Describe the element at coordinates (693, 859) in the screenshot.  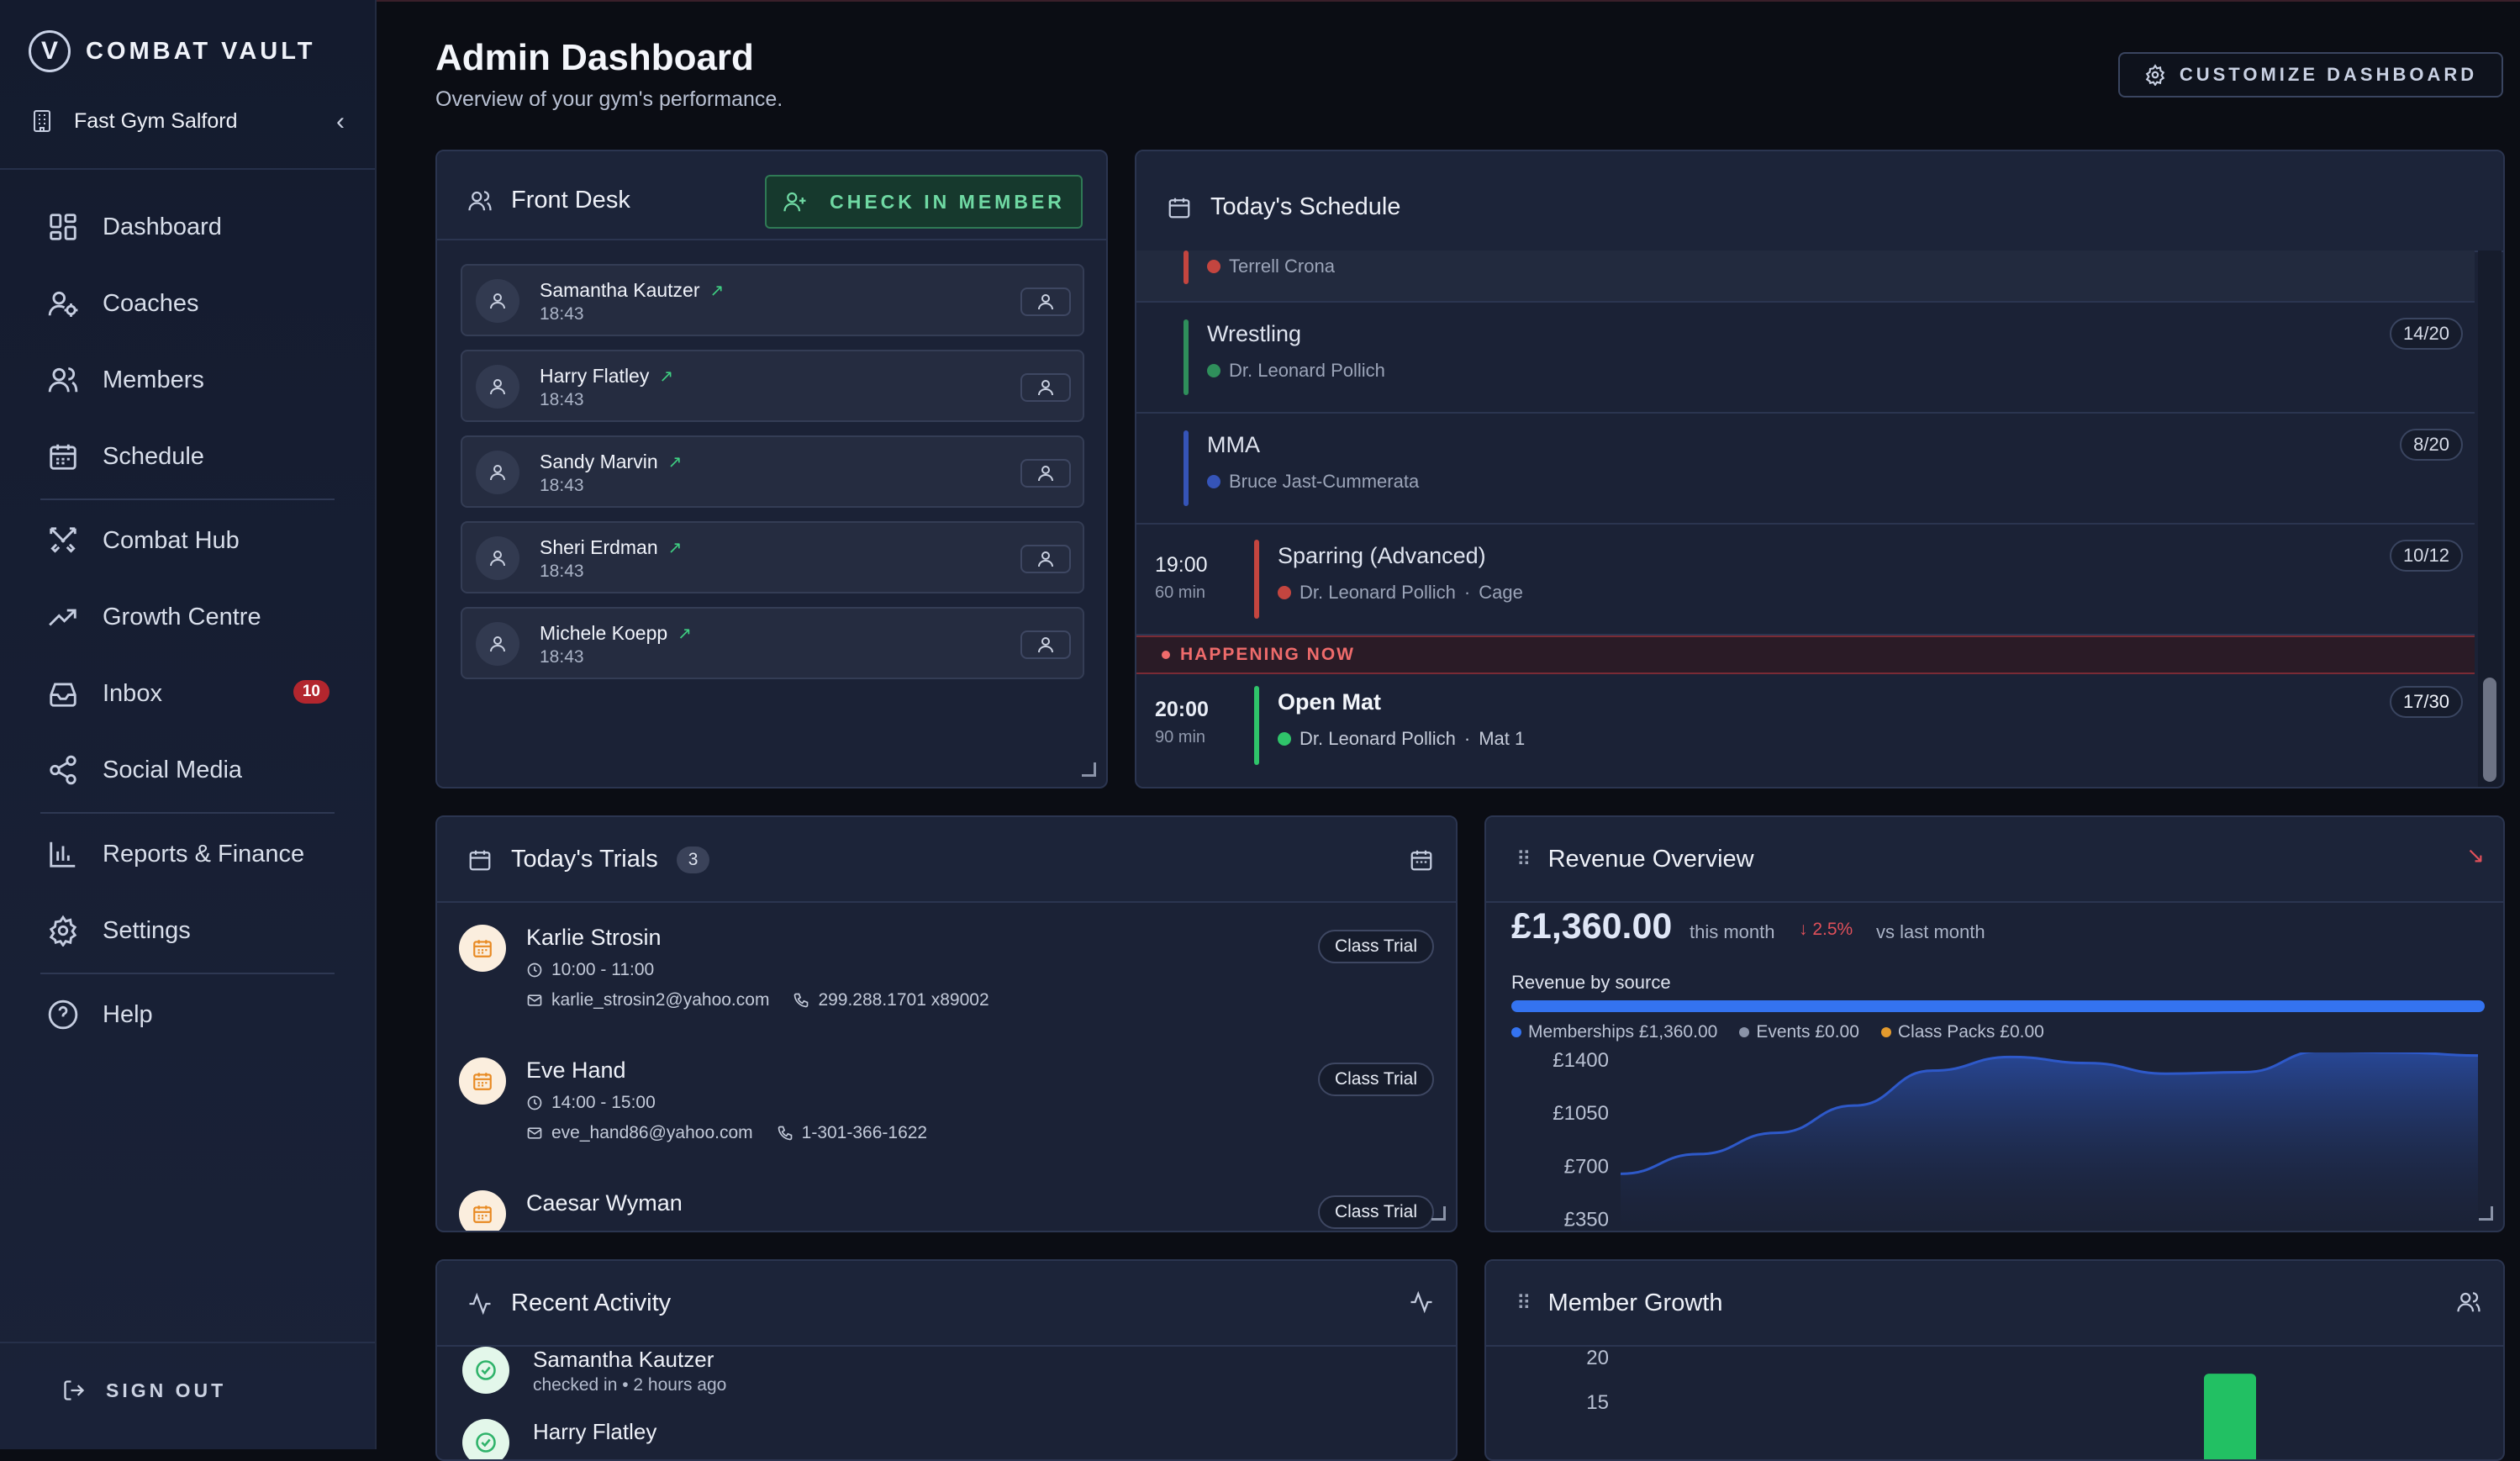
I see `trials-count-badge: 3` at that location.